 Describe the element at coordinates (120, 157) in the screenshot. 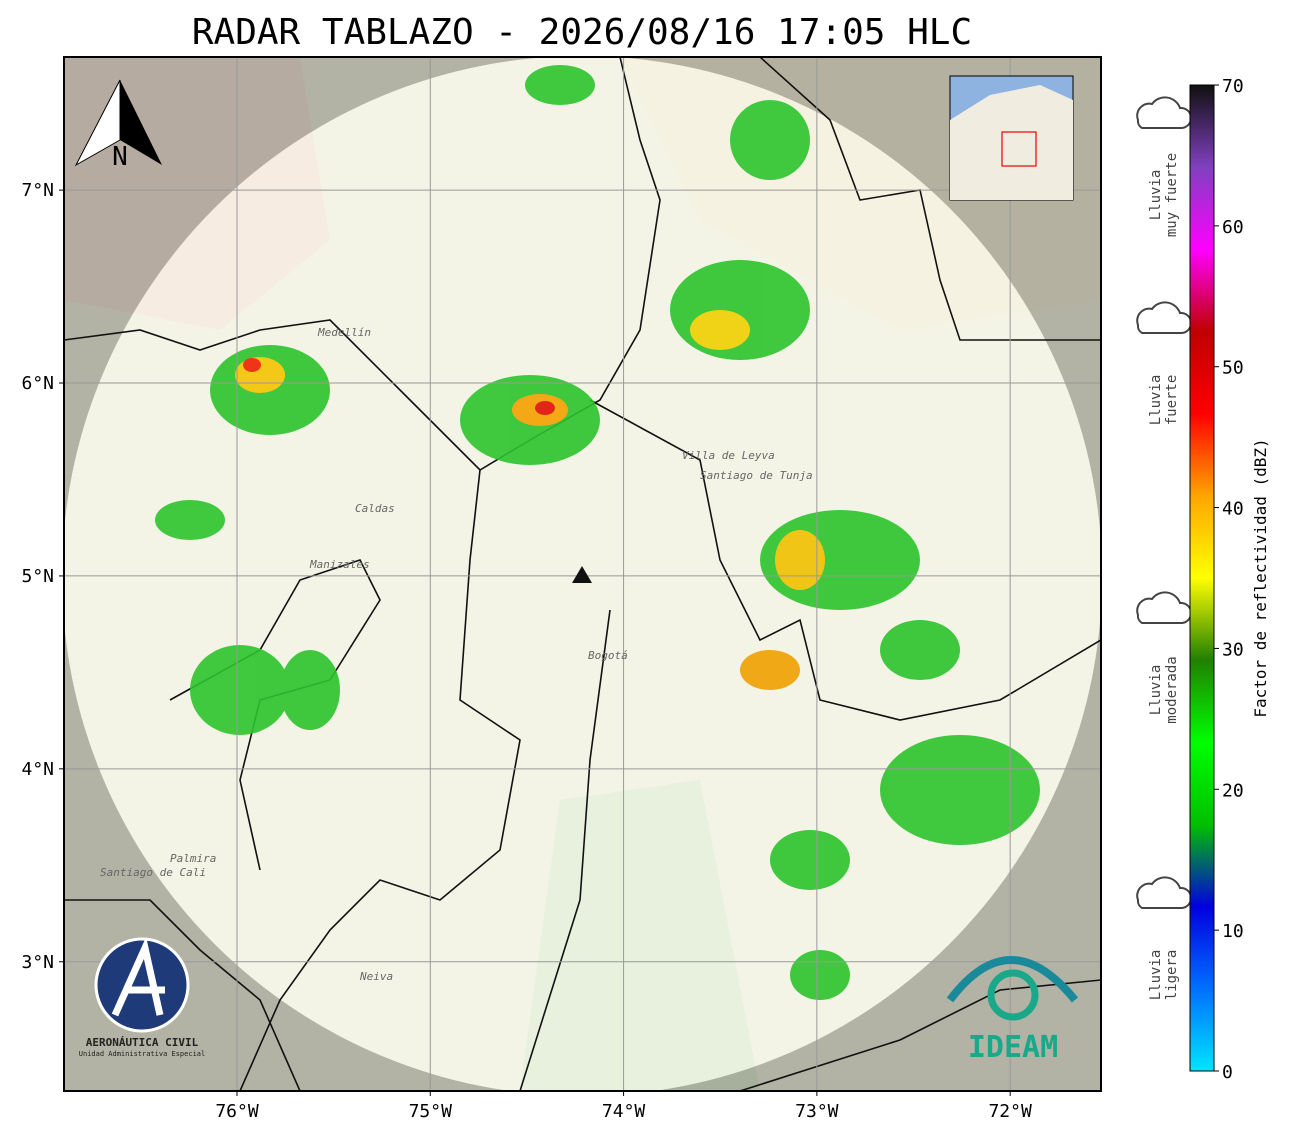

I see `north-label: N` at that location.